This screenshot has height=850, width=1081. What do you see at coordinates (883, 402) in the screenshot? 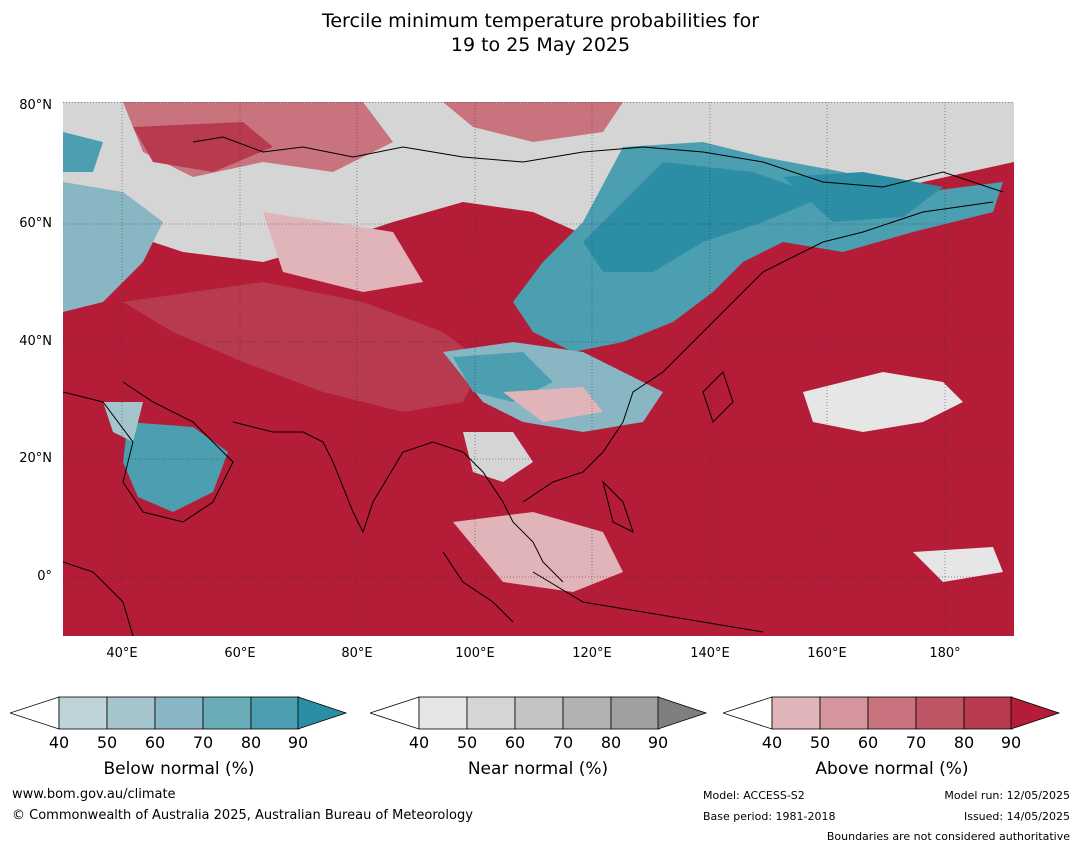
I see `region-pacific-near` at bounding box center [883, 402].